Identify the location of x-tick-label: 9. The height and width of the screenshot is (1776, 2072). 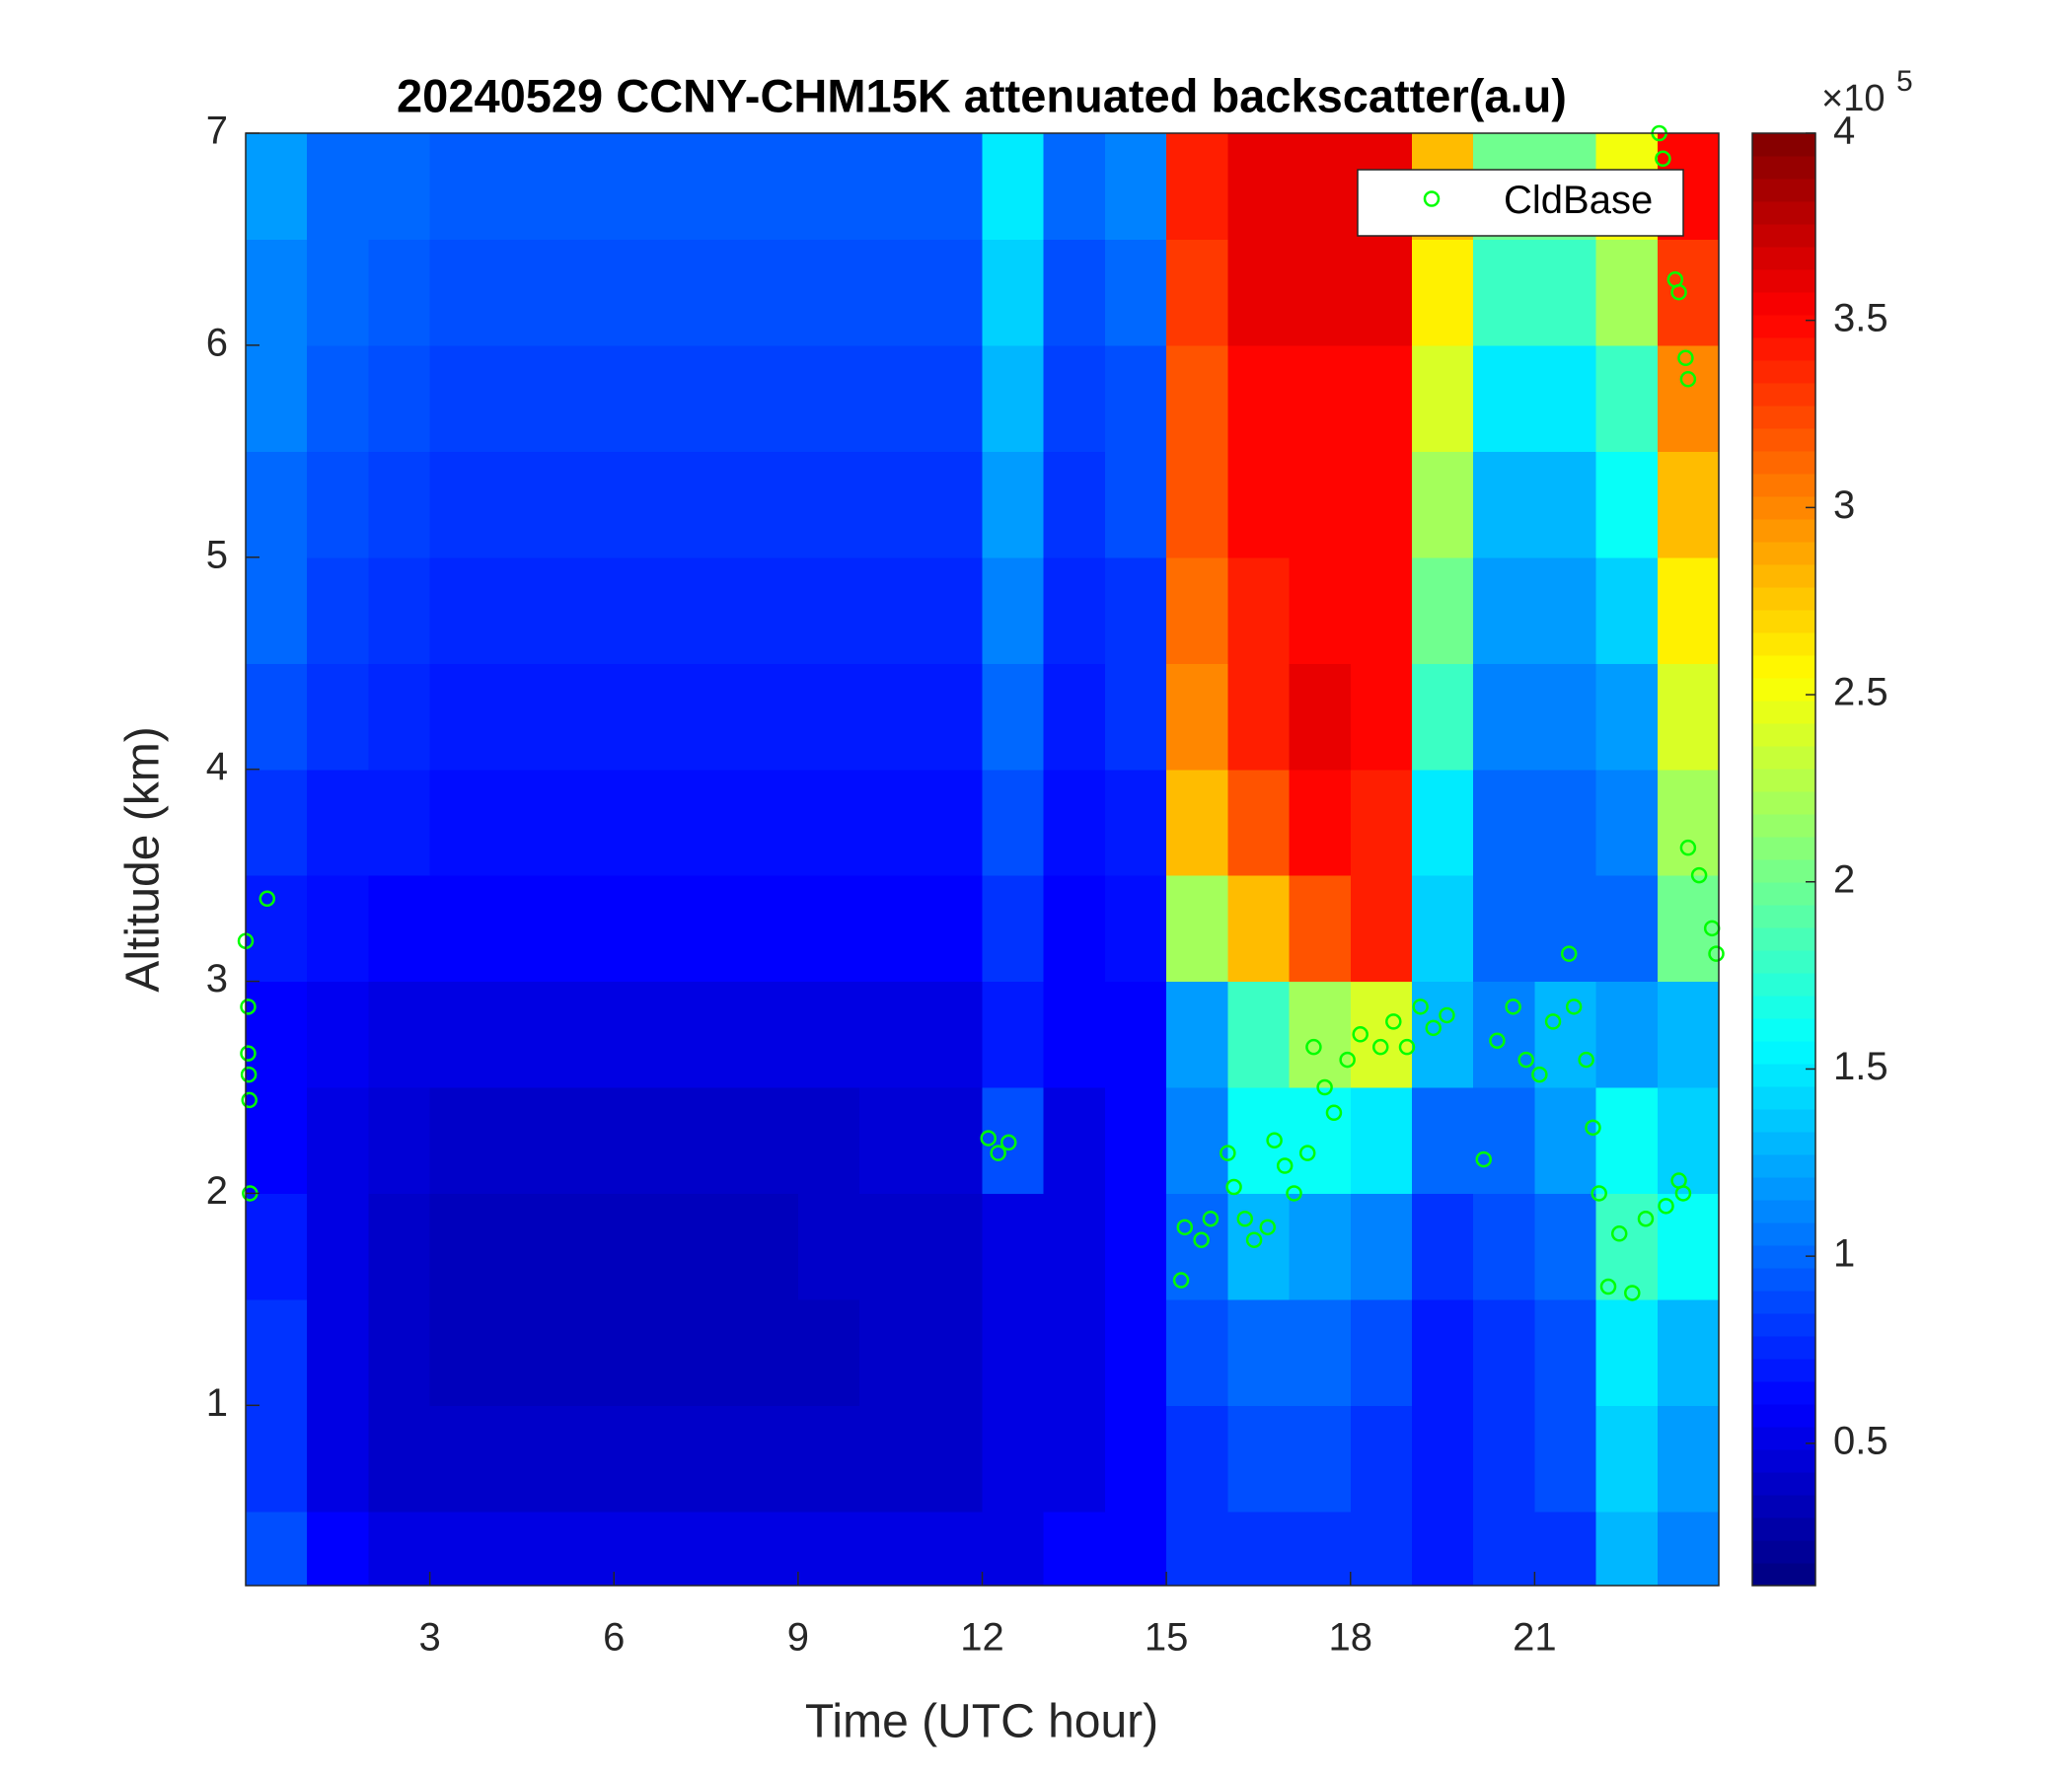
(798, 1638).